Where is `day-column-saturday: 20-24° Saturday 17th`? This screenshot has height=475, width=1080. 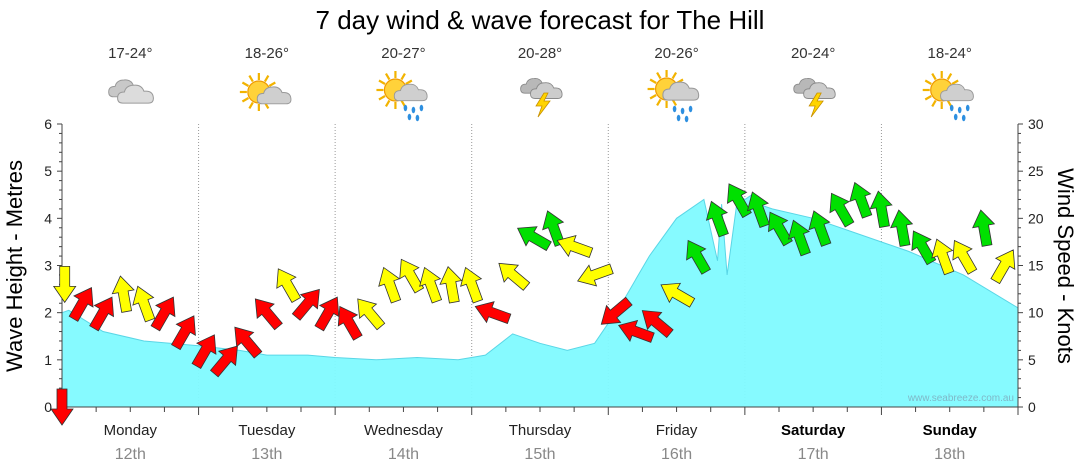 day-column-saturday: 20-24° Saturday 17th is located at coordinates (813, 254).